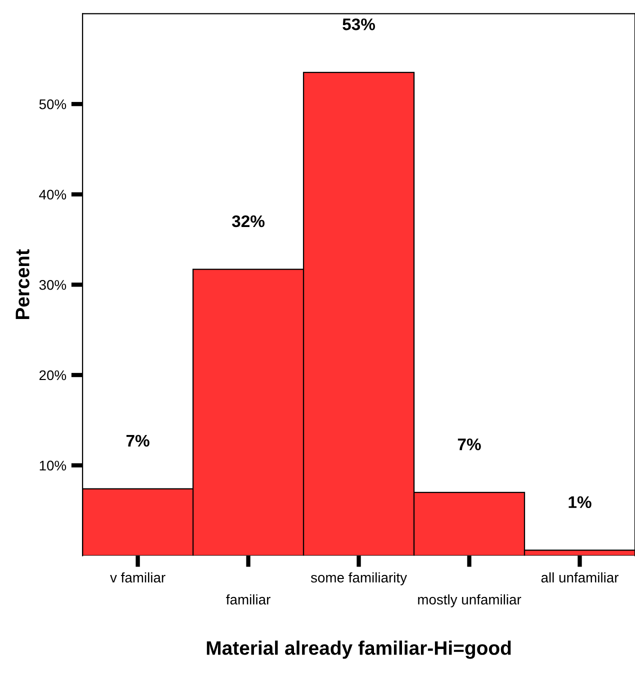 This screenshot has width=635, height=686. I want to click on data-label: 53%, so click(359, 24).